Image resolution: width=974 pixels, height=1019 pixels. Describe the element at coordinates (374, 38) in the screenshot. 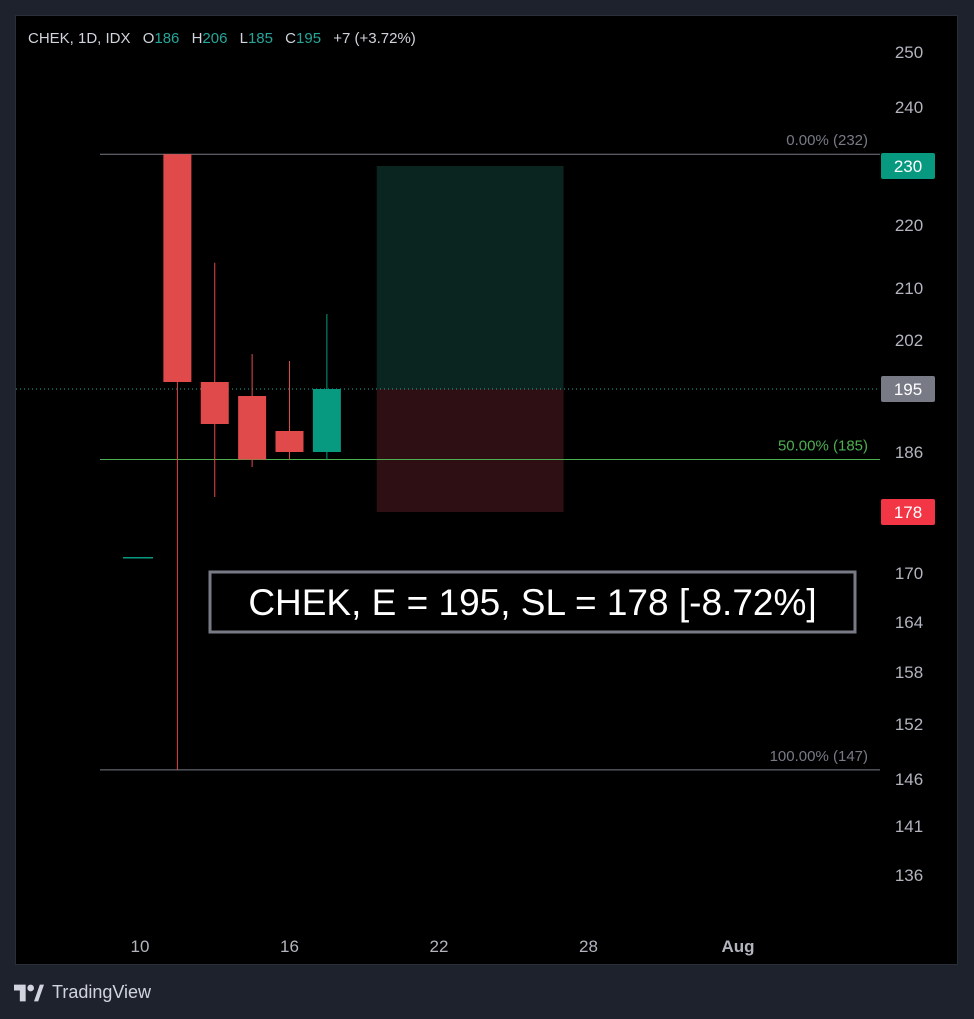

I see `change-value: +7 (+3.72%)` at that location.